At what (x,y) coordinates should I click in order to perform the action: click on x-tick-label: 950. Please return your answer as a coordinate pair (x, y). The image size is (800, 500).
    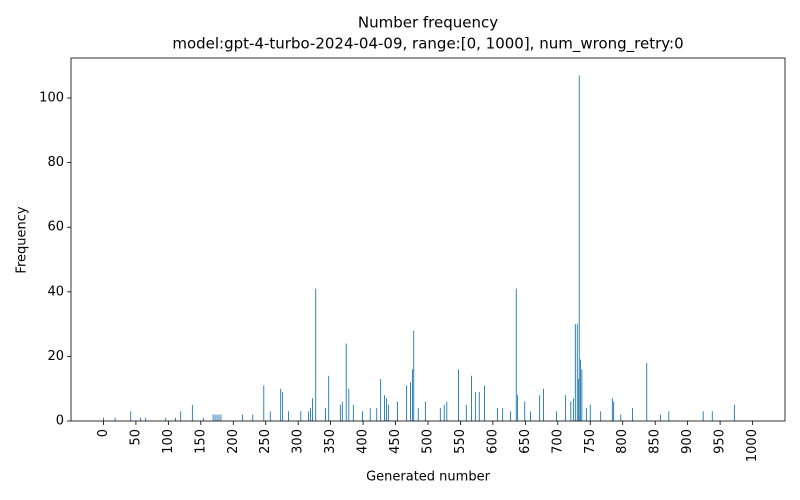
    Looking at the image, I should click on (720, 441).